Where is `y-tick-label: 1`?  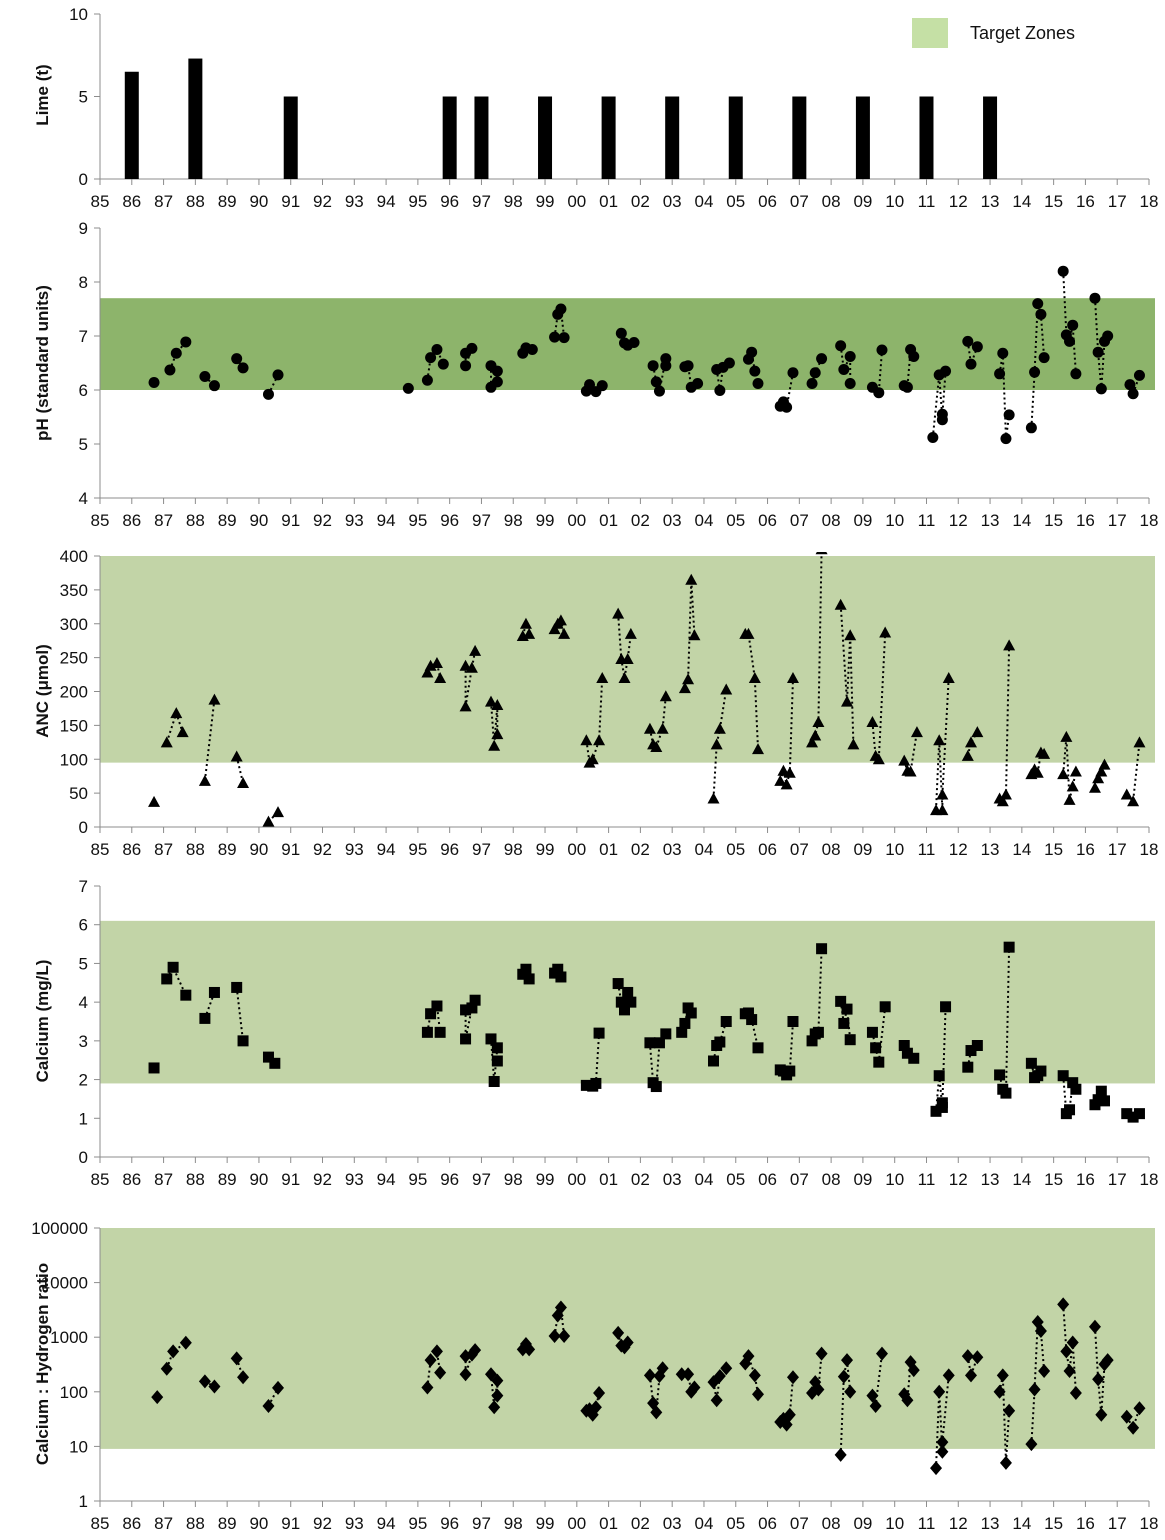
y-tick-label: 1 is located at coordinates (83, 1118).